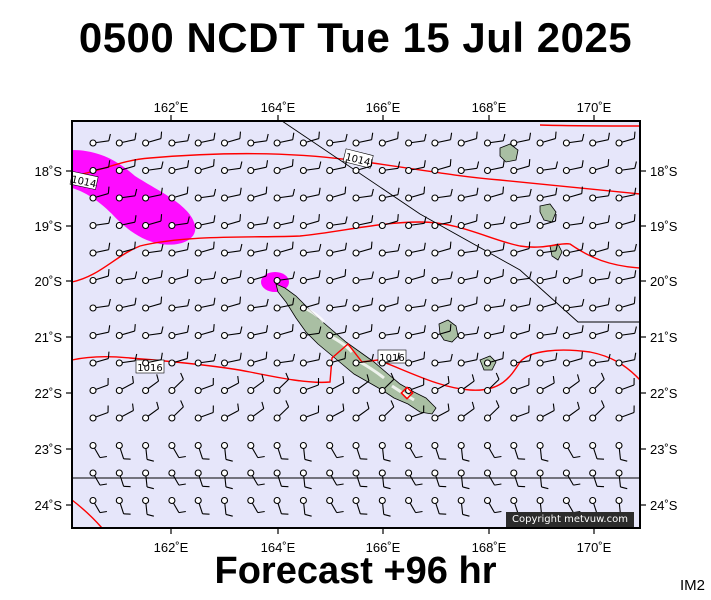  I want to click on lon-labels-top: 162˚E 164˚E 166˚E 168˚E 170˚E, so click(383, 107).